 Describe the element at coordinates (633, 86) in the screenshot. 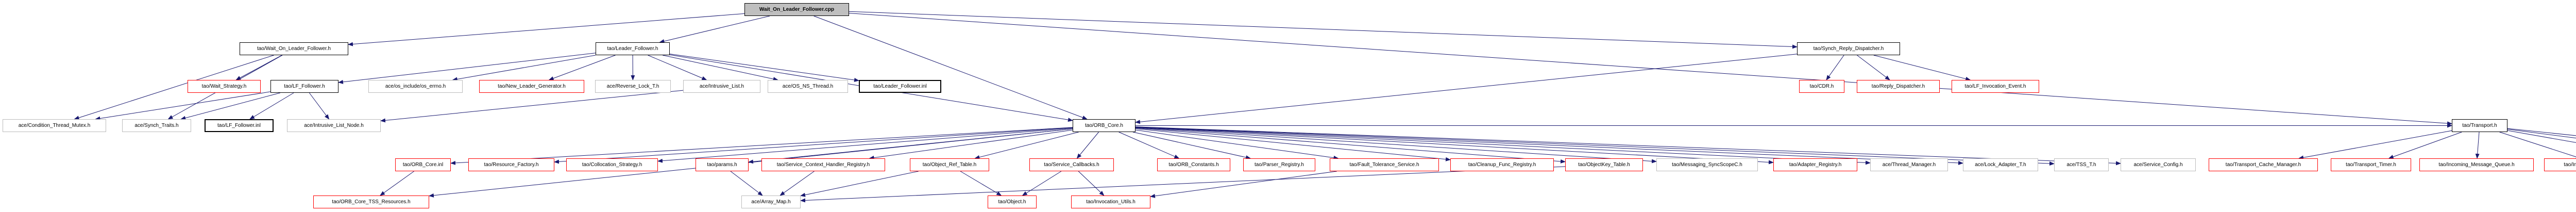

I see `graph-node-reverse-lock: ace/Reverse_Lock_T.h` at that location.